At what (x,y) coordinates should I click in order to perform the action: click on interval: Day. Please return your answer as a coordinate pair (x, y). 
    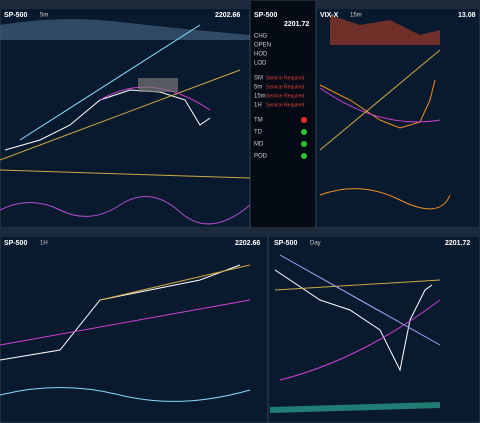
    Looking at the image, I should click on (315, 244).